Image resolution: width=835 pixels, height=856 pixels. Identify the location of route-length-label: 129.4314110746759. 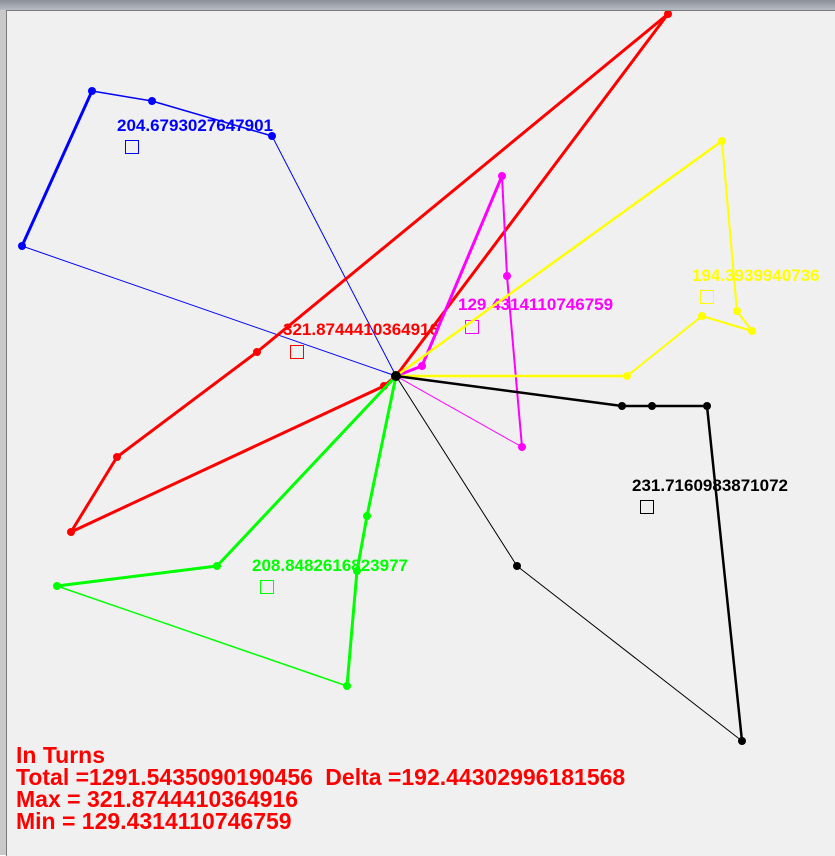
(535, 304).